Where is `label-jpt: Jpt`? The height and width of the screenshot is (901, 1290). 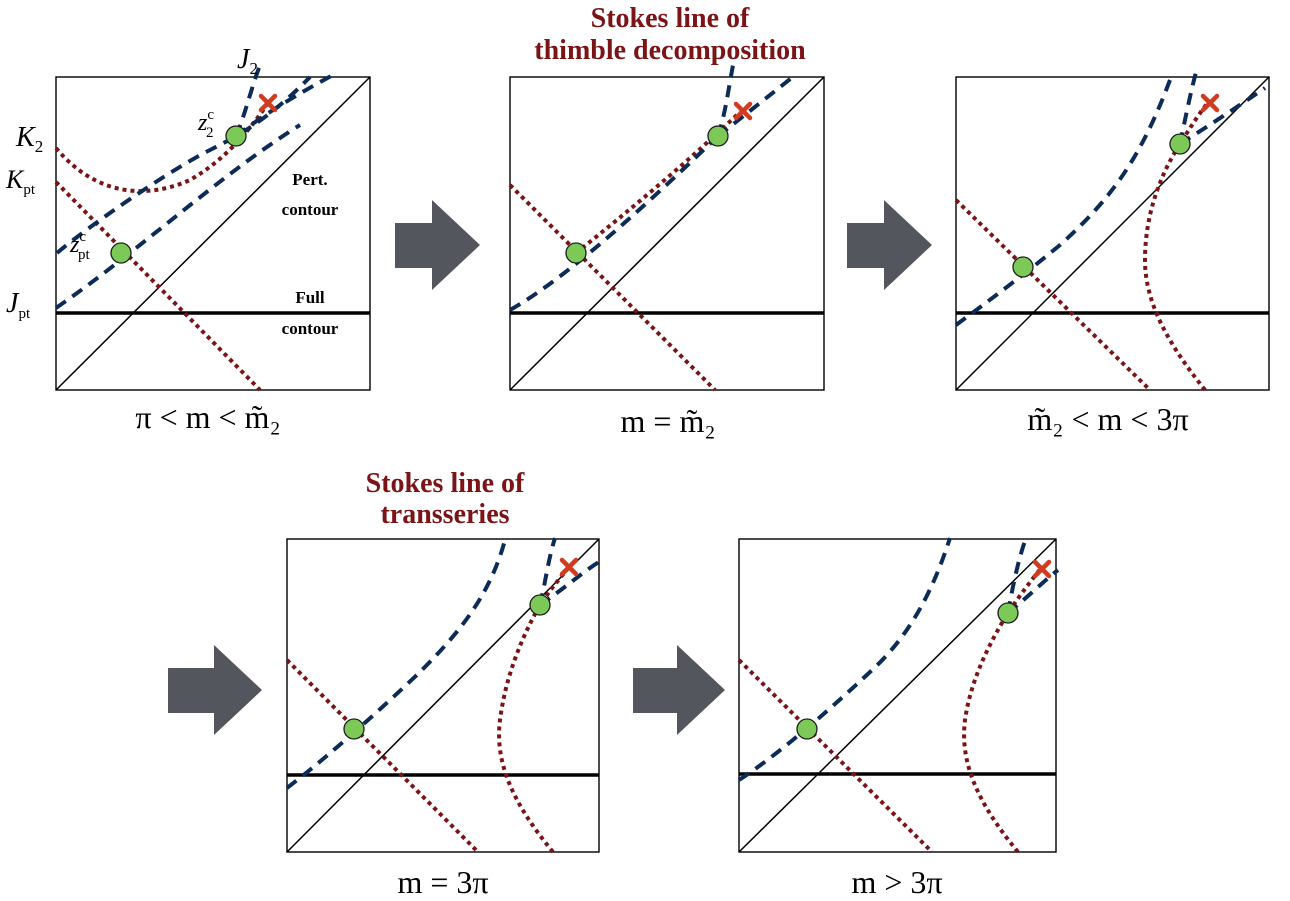
label-jpt: Jpt is located at coordinates (18, 305).